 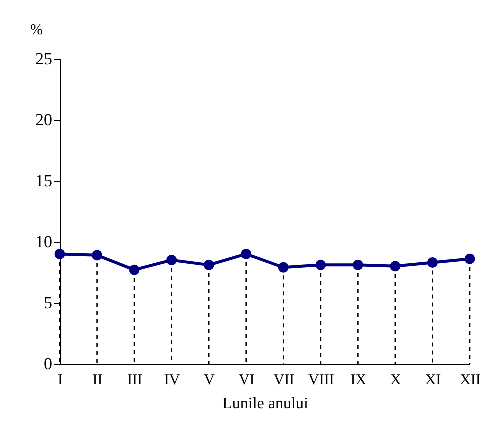 I want to click on y-tick-label: 0, so click(x=48, y=364).